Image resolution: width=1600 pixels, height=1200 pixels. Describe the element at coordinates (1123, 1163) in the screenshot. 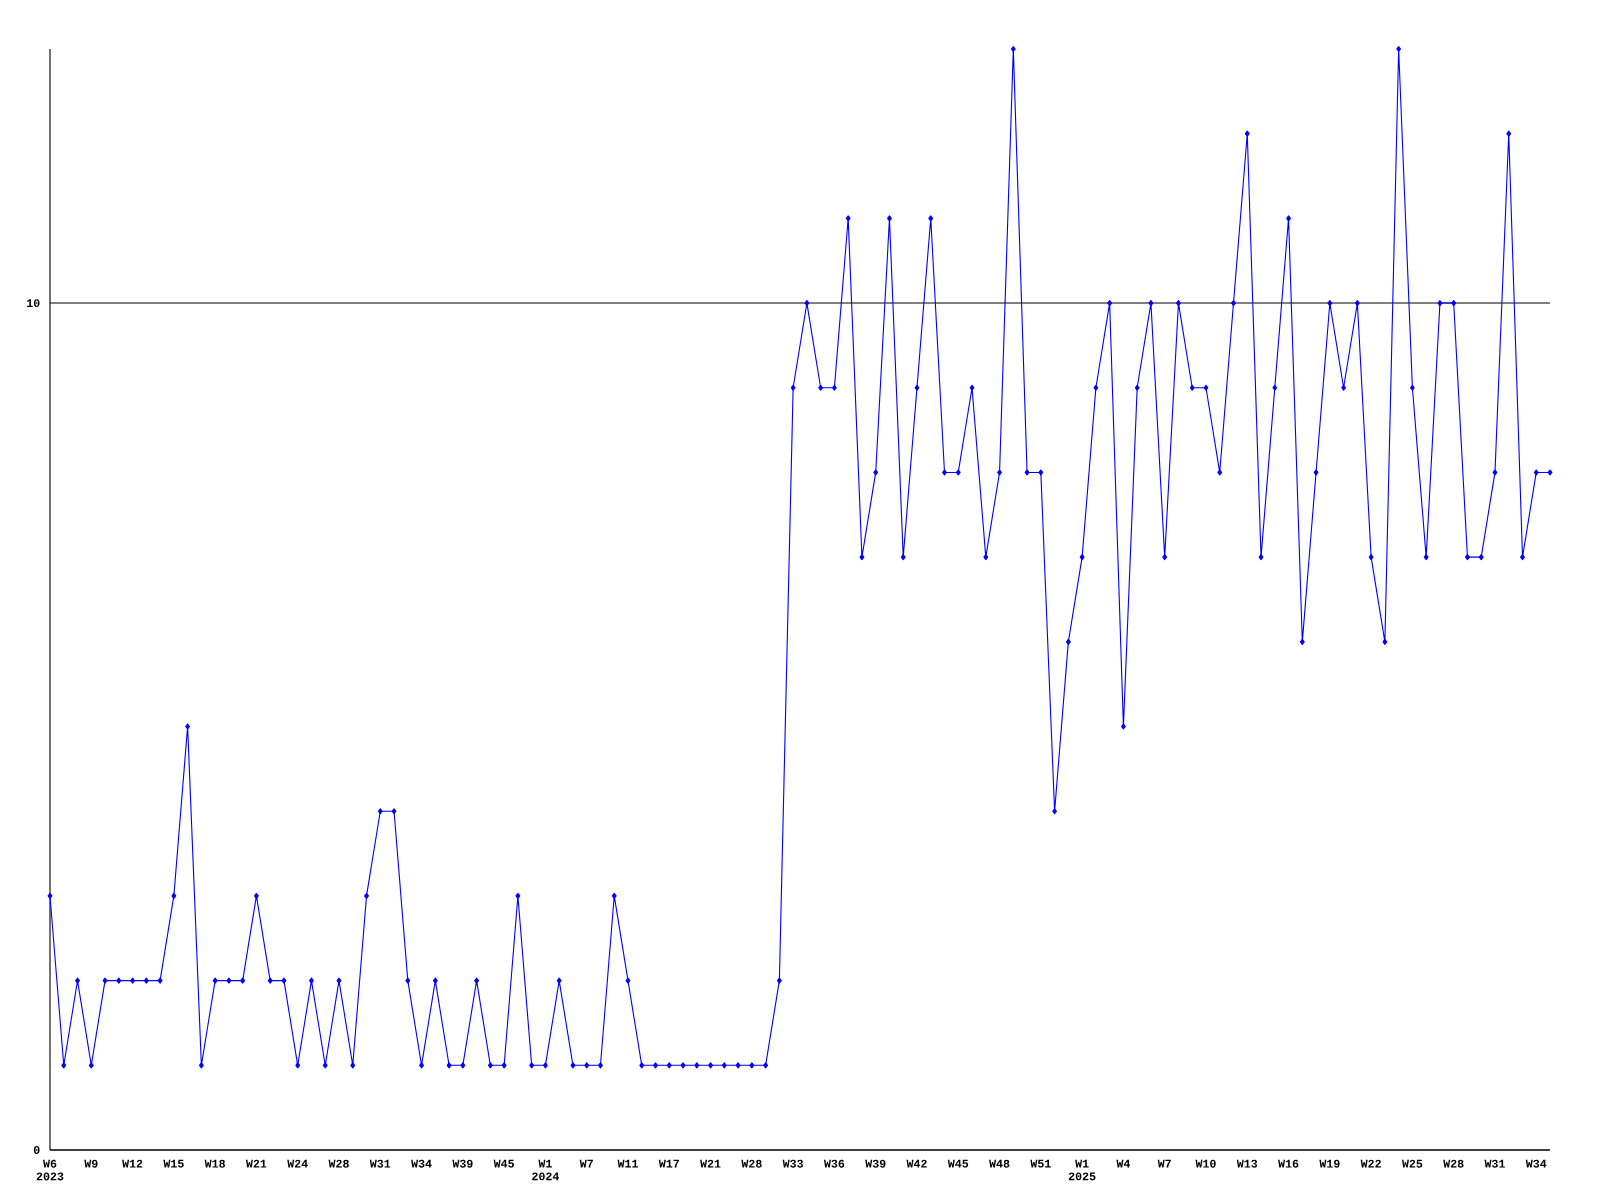

I see `x-tick-label: W4` at that location.